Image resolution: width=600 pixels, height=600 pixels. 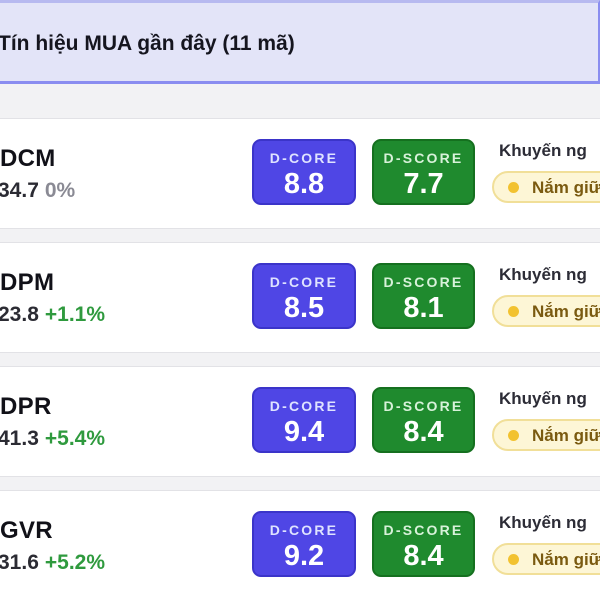 What do you see at coordinates (304, 556) in the screenshot?
I see `dcore-value: 9.2` at bounding box center [304, 556].